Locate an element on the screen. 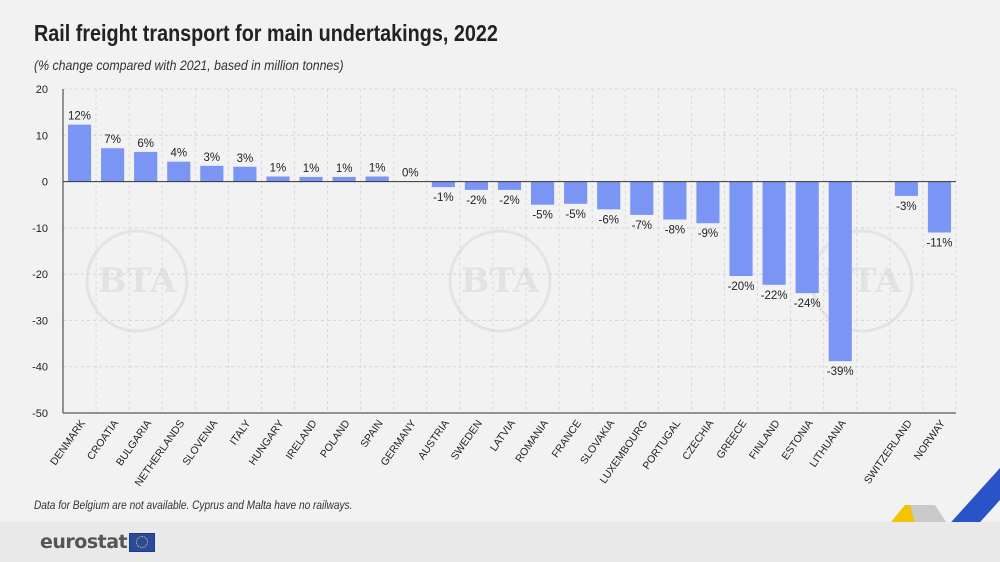  bar-switzerland is located at coordinates (906, 188).